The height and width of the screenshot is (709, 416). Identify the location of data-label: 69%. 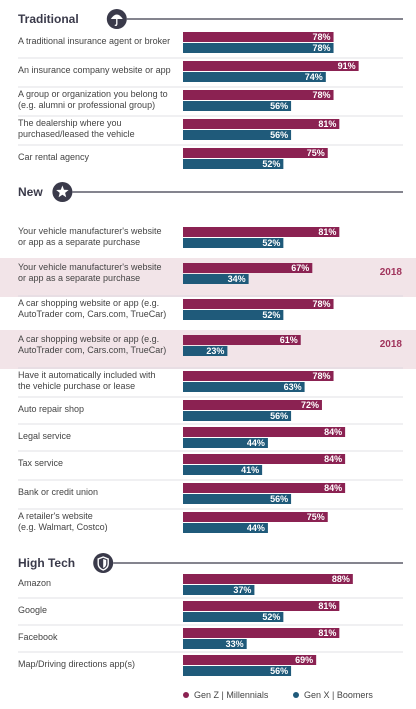
(304, 660).